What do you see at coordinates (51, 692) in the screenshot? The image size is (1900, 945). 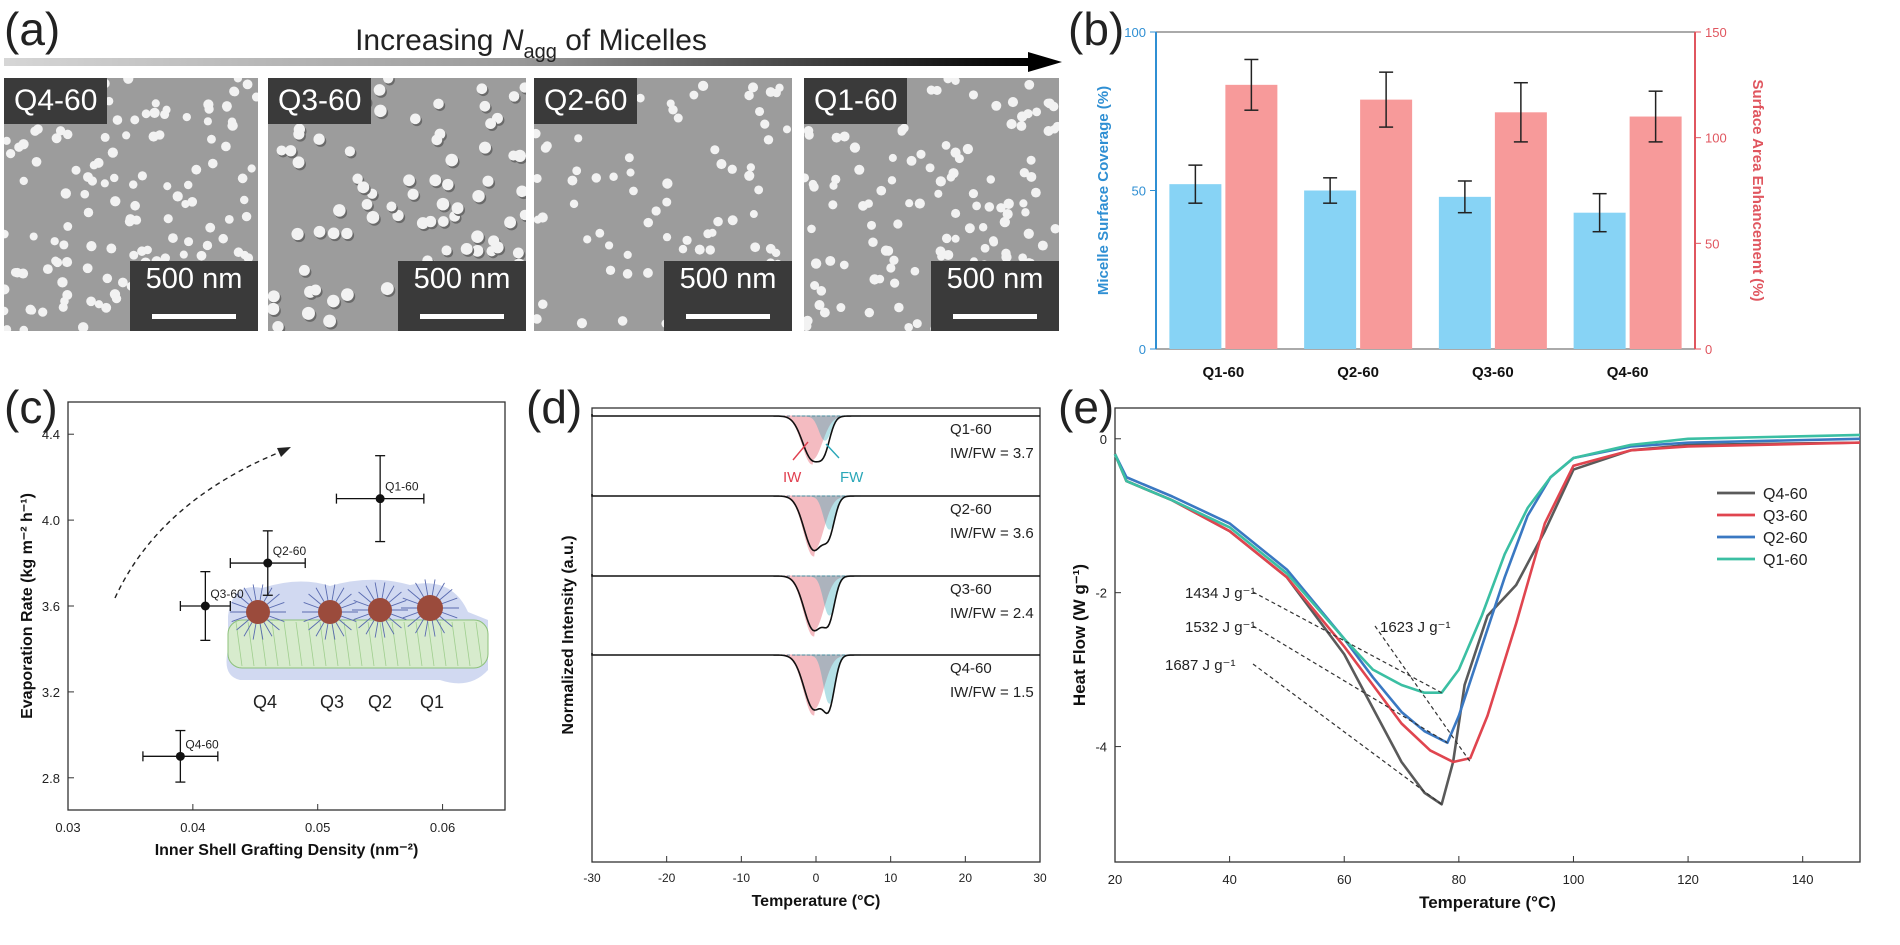 I see `y-tick-label: 3.2` at bounding box center [51, 692].